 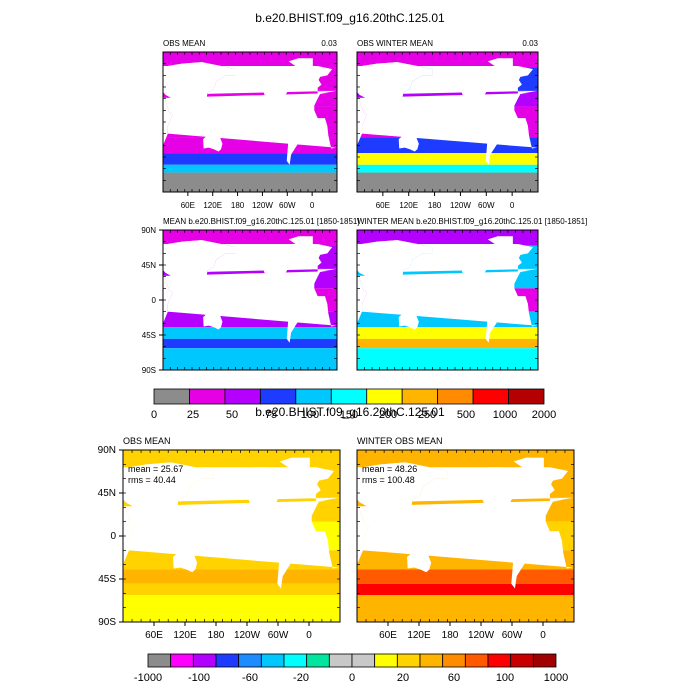 What do you see at coordinates (505, 678) in the screenshot?
I see `colorbar-label: 100` at bounding box center [505, 678].